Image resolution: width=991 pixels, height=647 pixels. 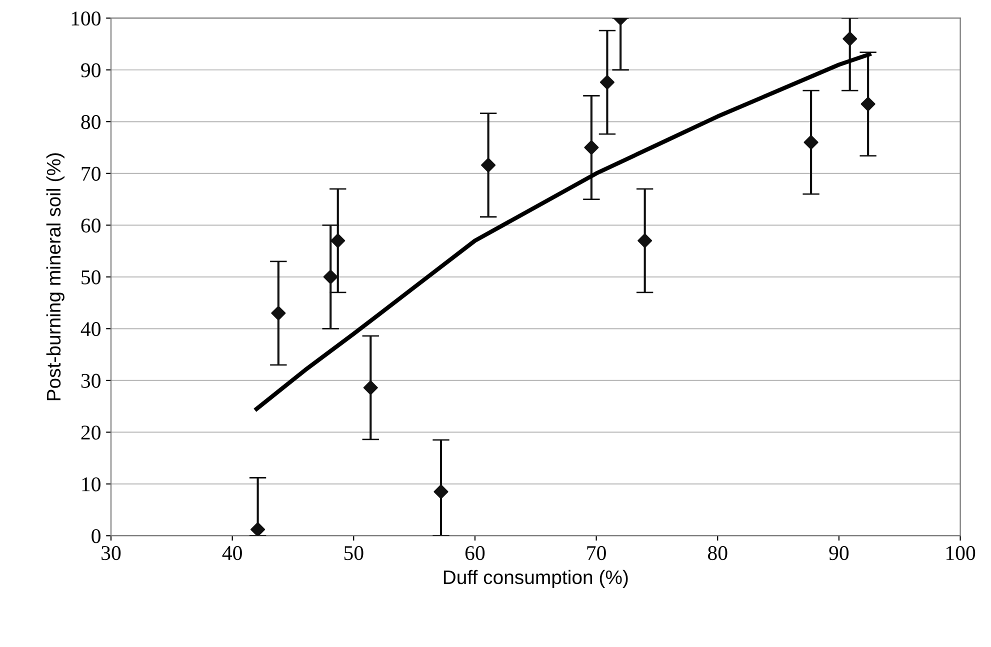 What do you see at coordinates (111, 553) in the screenshot?
I see `x-tick-label: 30` at bounding box center [111, 553].